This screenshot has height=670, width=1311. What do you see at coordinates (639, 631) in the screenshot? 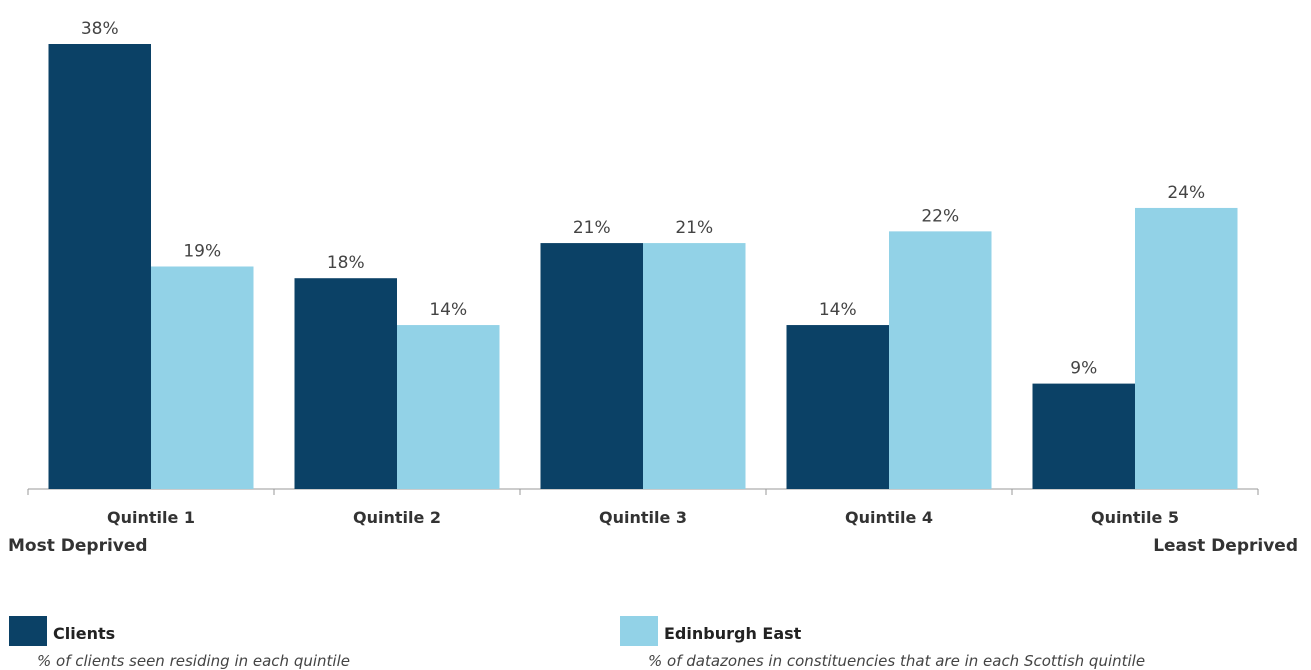
I see `legend-swatch-edinburgh-east` at bounding box center [639, 631].